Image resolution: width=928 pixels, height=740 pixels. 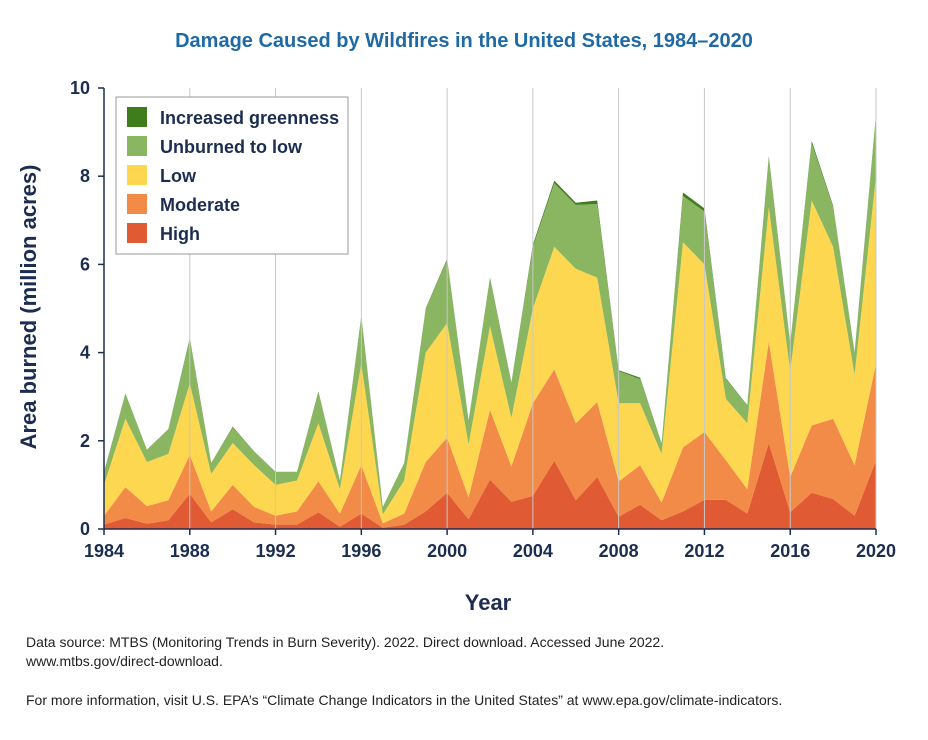 I want to click on x-tick-label: 2004, so click(x=533, y=551).